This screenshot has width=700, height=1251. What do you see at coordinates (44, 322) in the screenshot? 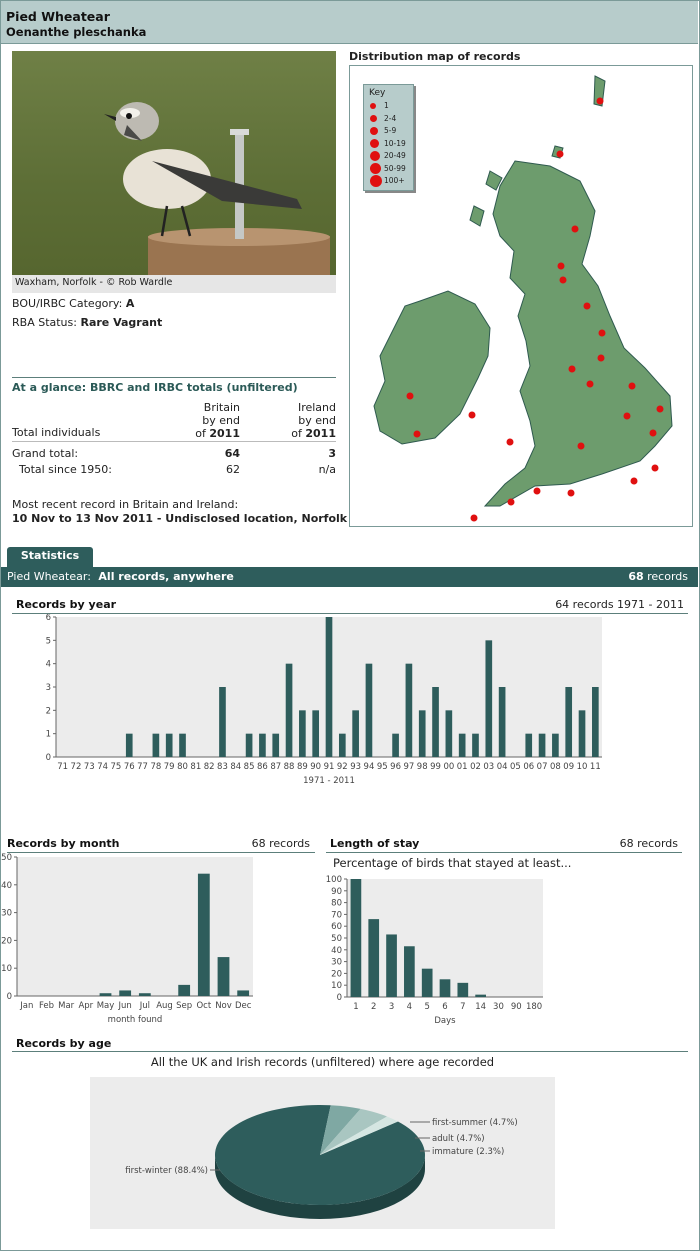
I see `rba-label: RBA Status:` at bounding box center [44, 322].